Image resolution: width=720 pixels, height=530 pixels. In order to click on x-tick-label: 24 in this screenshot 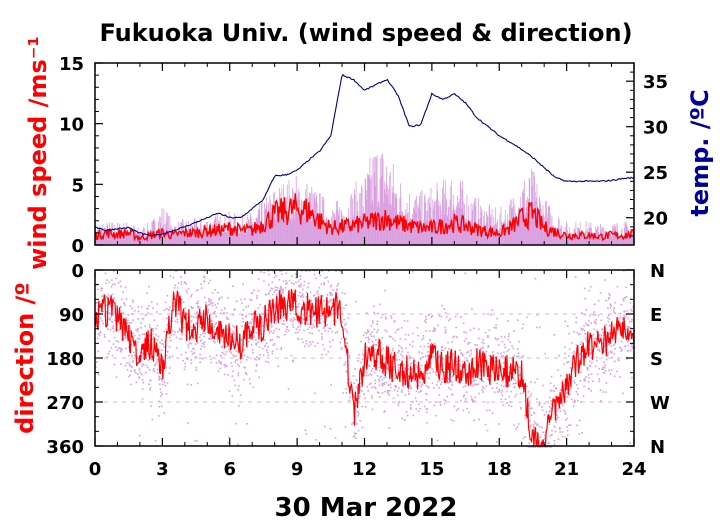, I will do `click(633, 469)`.